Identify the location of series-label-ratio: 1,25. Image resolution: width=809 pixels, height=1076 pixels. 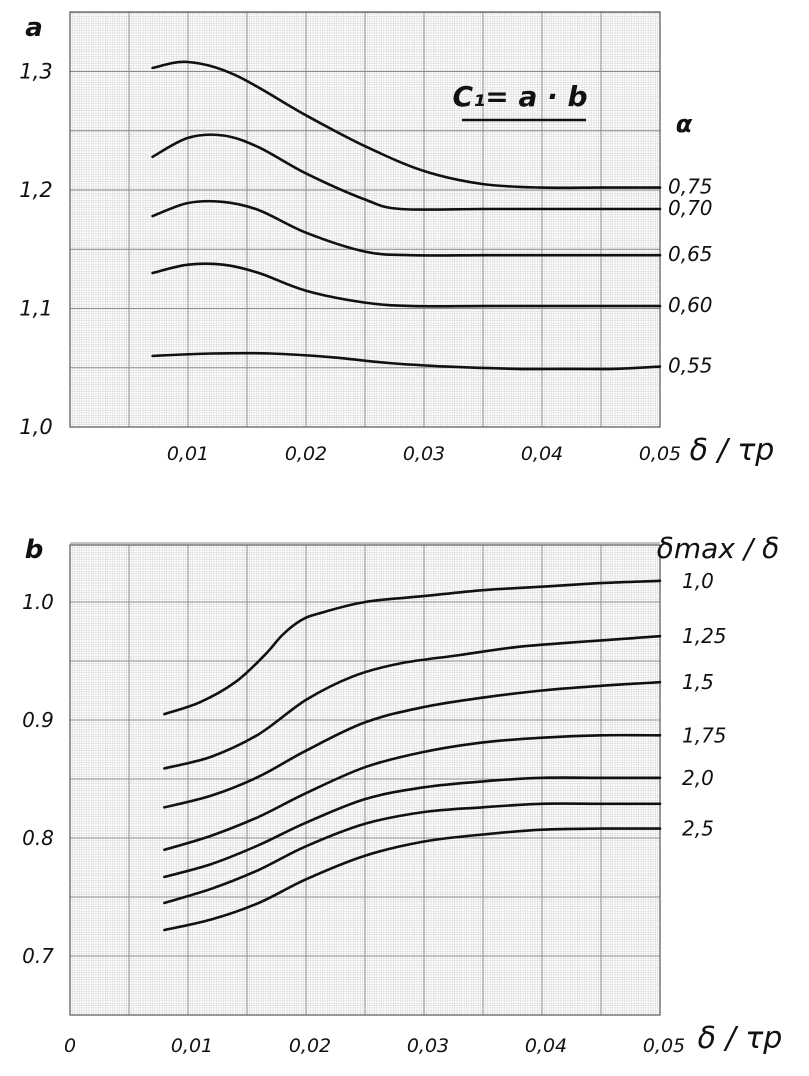
(704, 636).